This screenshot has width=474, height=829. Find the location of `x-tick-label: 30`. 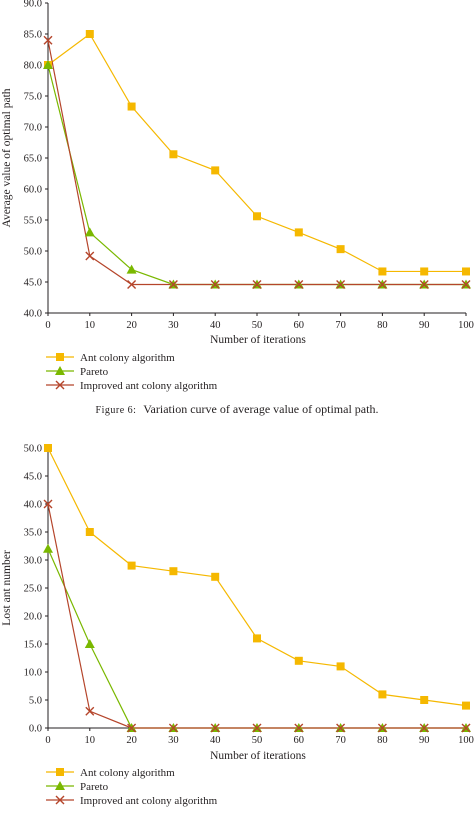

x-tick-label: 30 is located at coordinates (173, 325).